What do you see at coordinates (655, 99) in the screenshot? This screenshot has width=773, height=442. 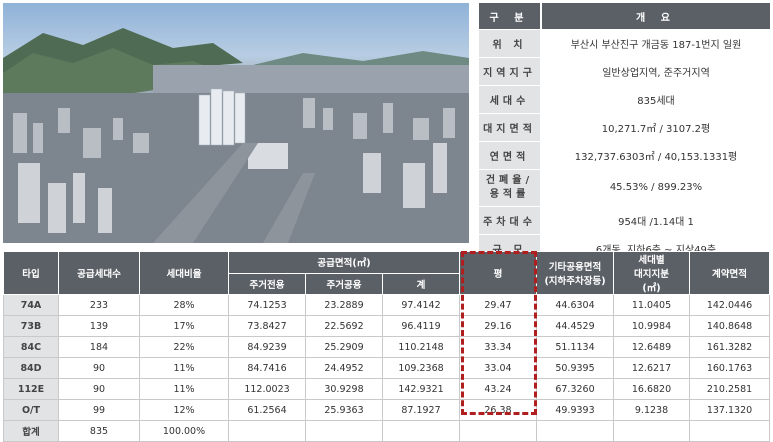 I see `overview-value: 835세대` at bounding box center [655, 99].